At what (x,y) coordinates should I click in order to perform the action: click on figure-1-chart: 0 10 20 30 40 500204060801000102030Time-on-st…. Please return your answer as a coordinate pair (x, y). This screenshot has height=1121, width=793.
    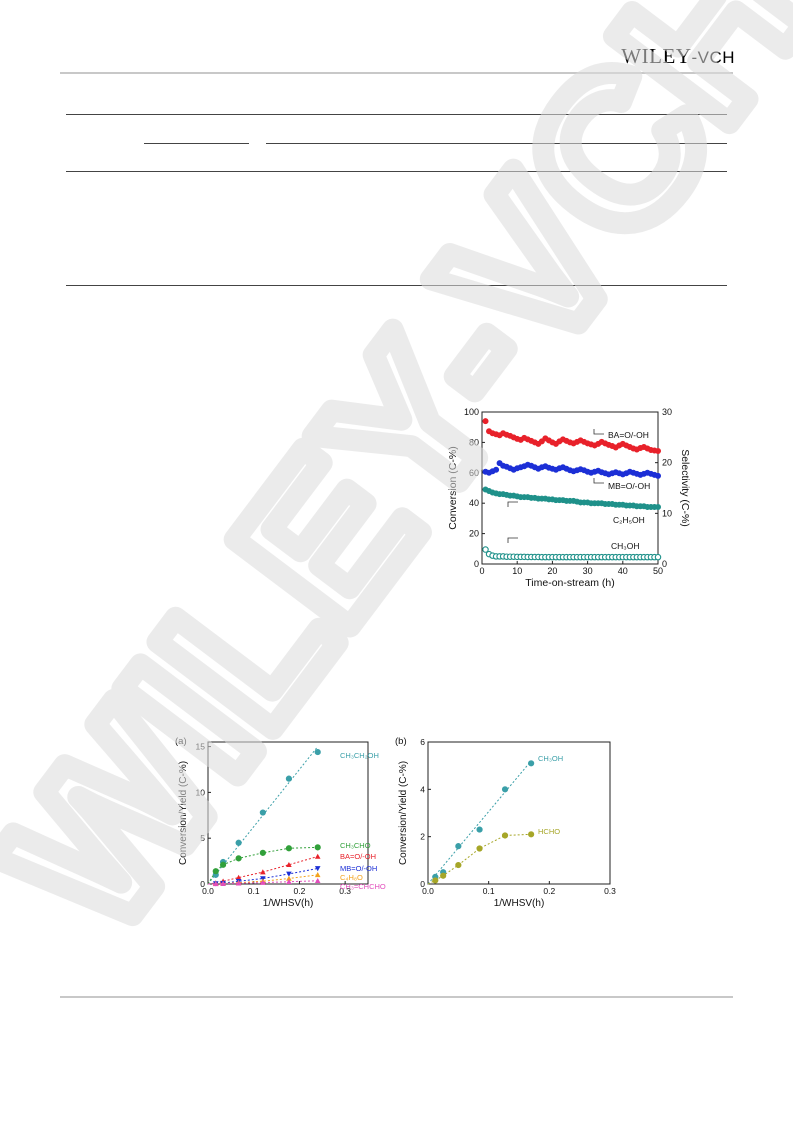
    Looking at the image, I should click on (569, 498).